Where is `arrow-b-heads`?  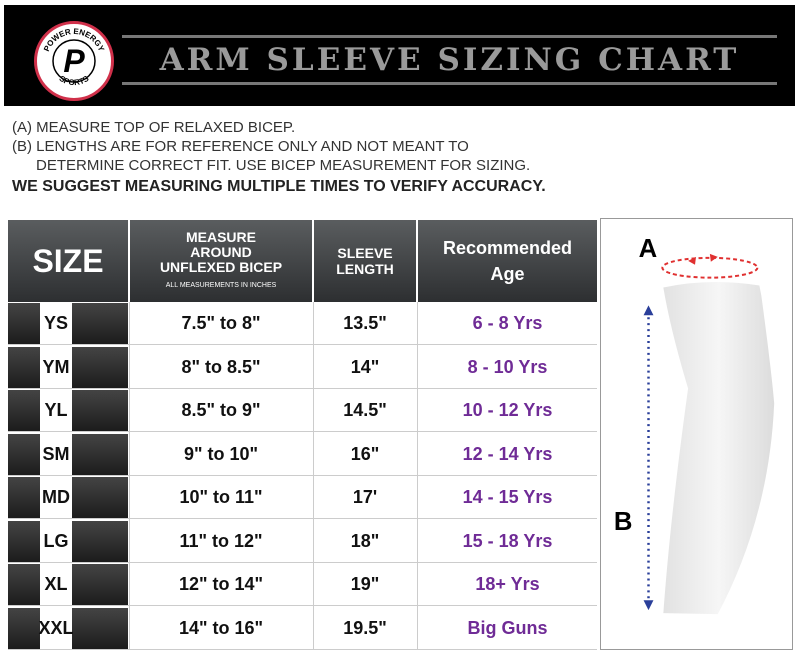 arrow-b-heads is located at coordinates (648, 458).